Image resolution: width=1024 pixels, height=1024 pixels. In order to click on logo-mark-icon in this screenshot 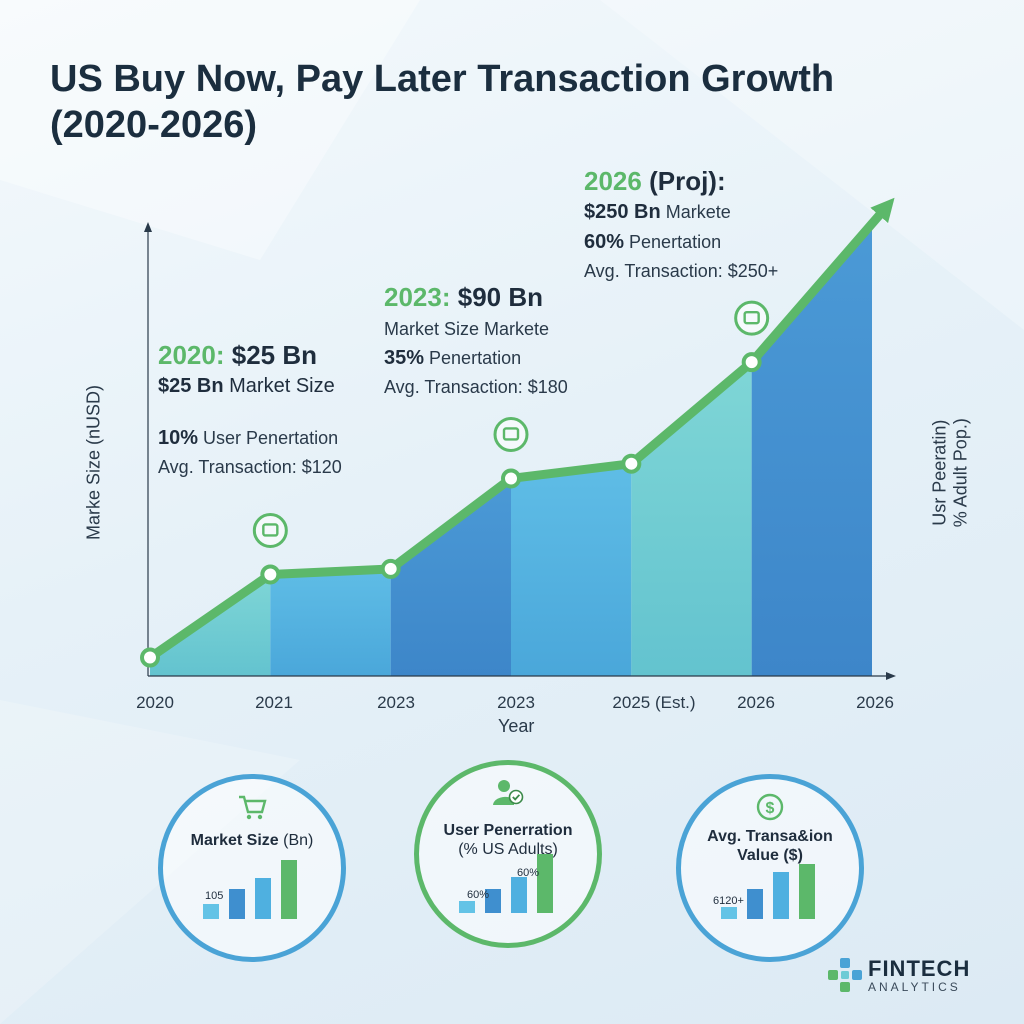, I will do `click(845, 975)`.